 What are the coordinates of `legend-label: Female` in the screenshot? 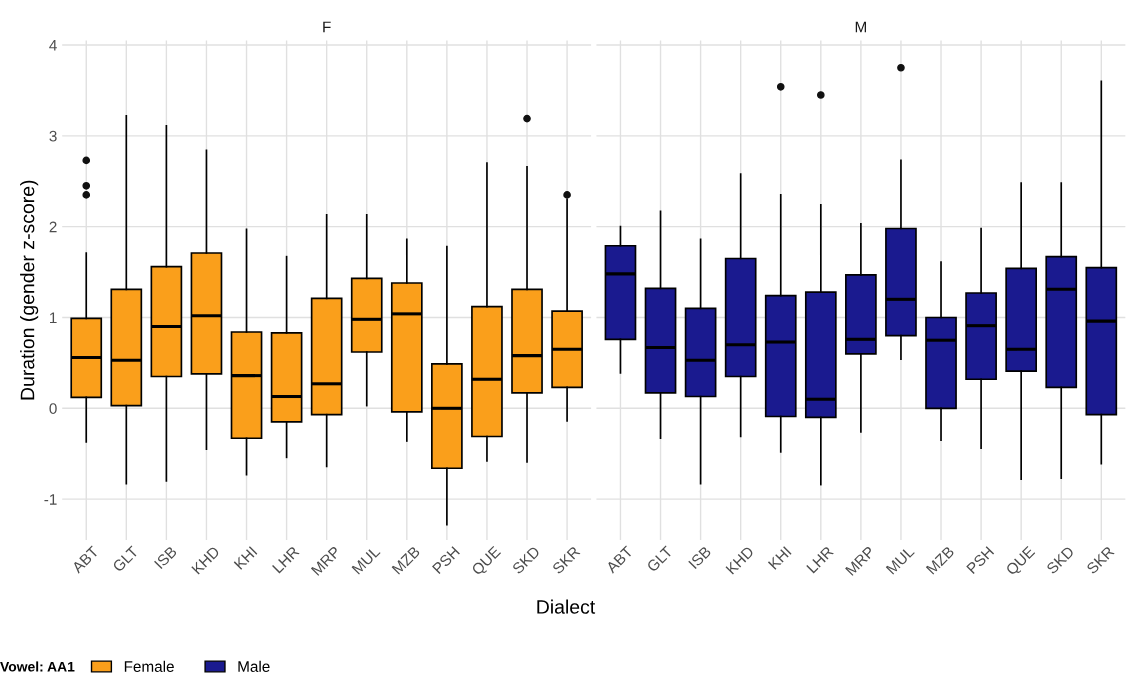 It's located at (149, 666).